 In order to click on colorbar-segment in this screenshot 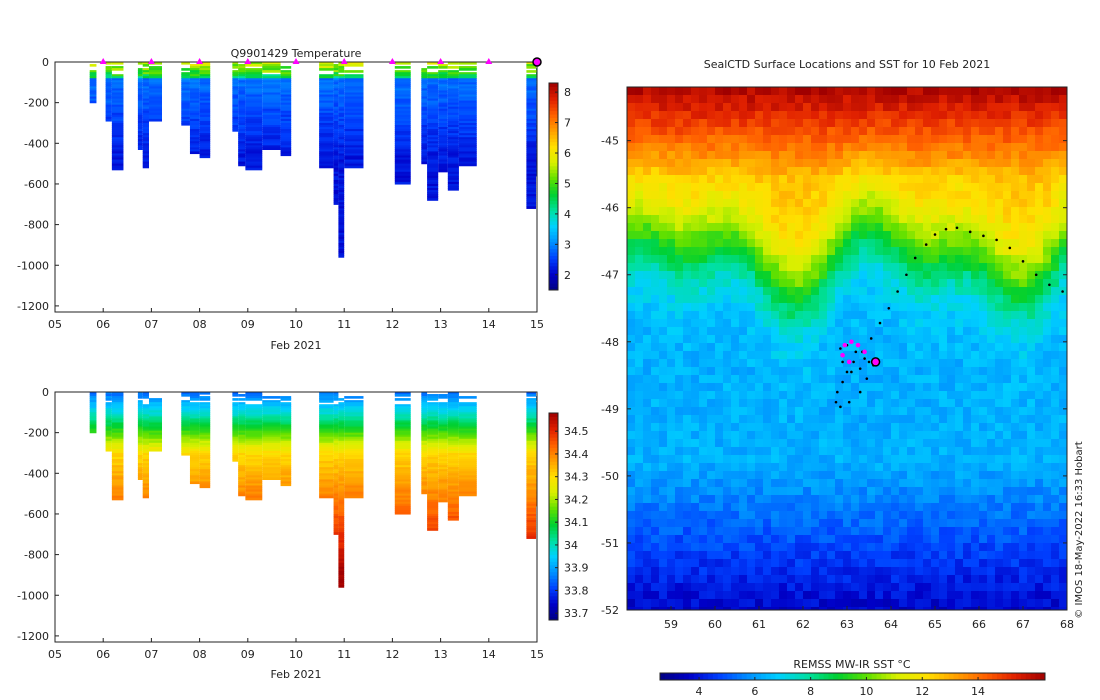, I will do `click(553, 91)`.